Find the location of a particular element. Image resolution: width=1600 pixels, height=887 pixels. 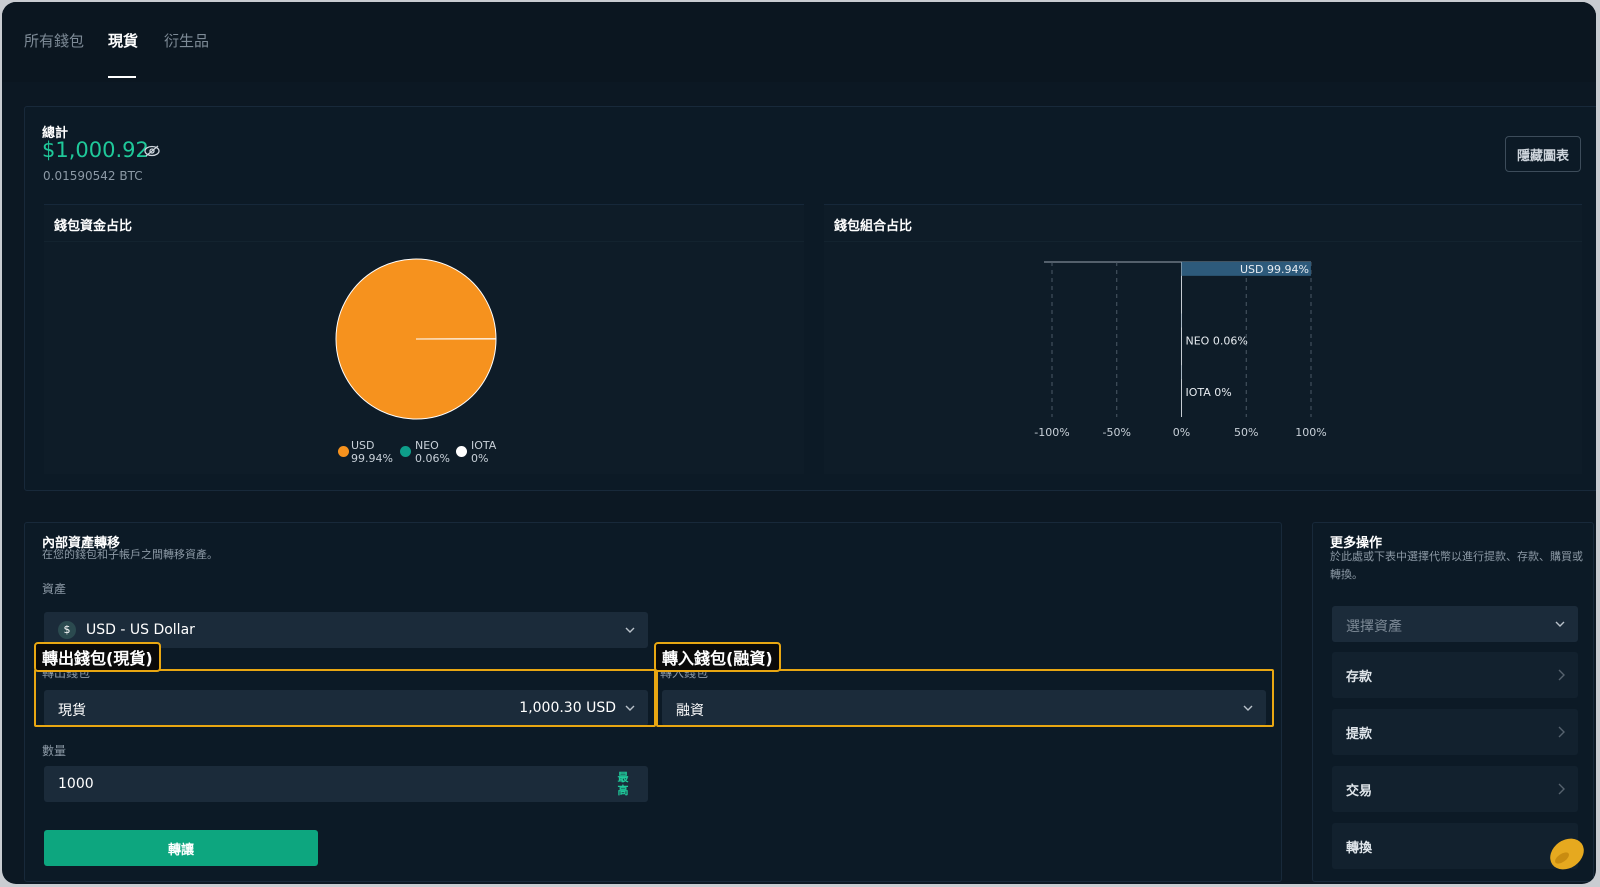

max-button: 最高 is located at coordinates (623, 784).